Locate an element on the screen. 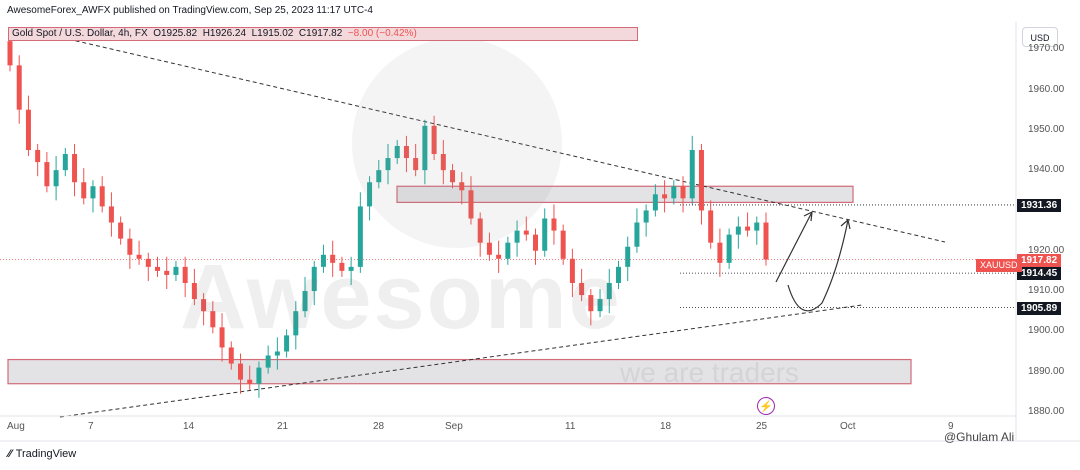 Image resolution: width=1080 pixels, height=470 pixels. lightning-event-icon: ⚡ is located at coordinates (766, 406).